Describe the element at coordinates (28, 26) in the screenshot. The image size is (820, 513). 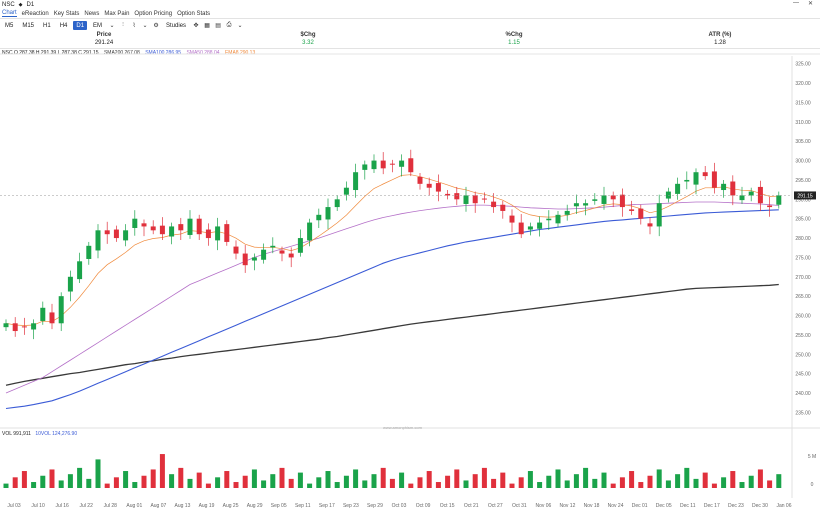
I see `timeframe-m15-button: M15` at that location.